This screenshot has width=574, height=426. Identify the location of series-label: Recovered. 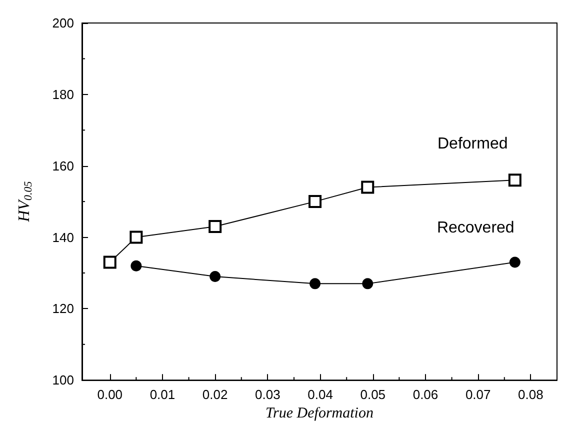
(475, 228).